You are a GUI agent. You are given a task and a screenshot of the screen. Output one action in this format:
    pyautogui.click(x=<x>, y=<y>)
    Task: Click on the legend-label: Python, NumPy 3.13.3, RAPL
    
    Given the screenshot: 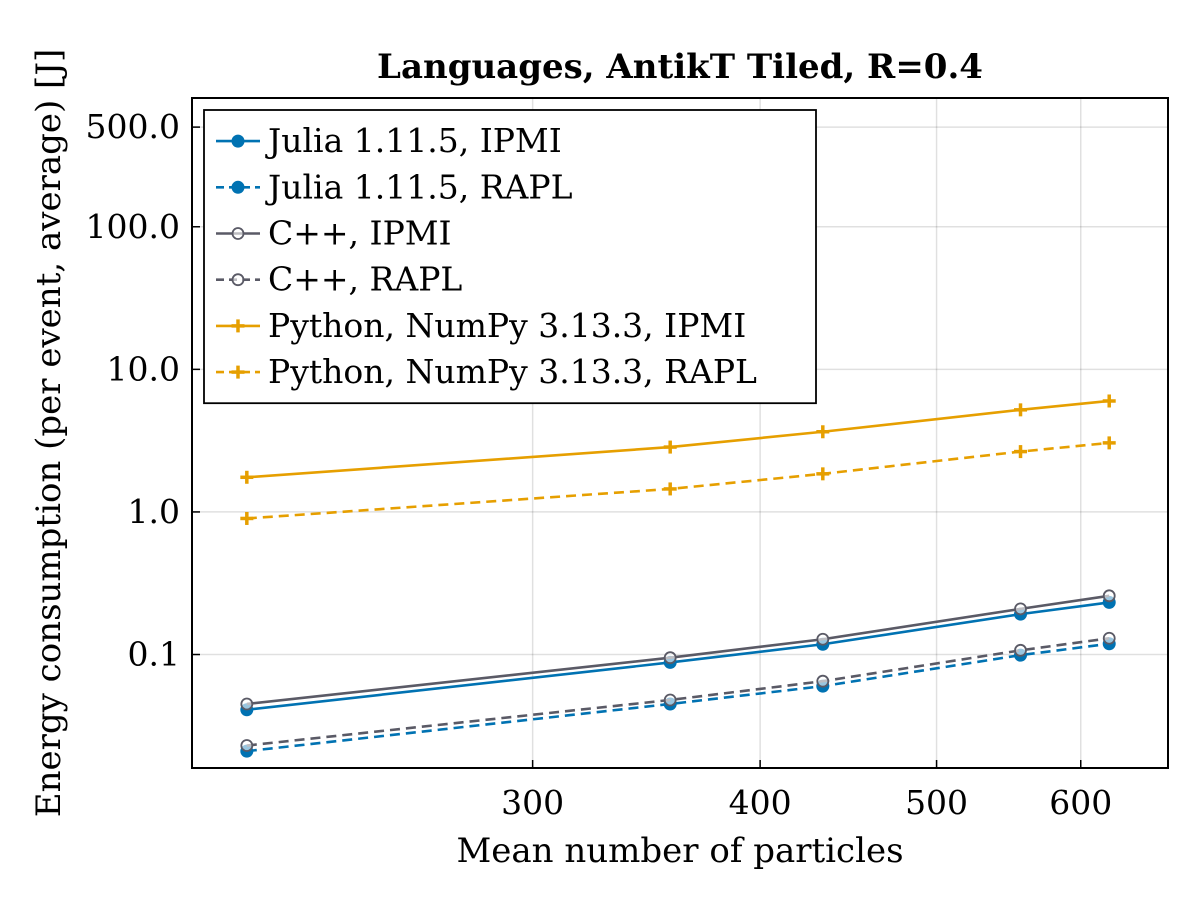 What is the action you would take?
    pyautogui.click(x=512, y=371)
    